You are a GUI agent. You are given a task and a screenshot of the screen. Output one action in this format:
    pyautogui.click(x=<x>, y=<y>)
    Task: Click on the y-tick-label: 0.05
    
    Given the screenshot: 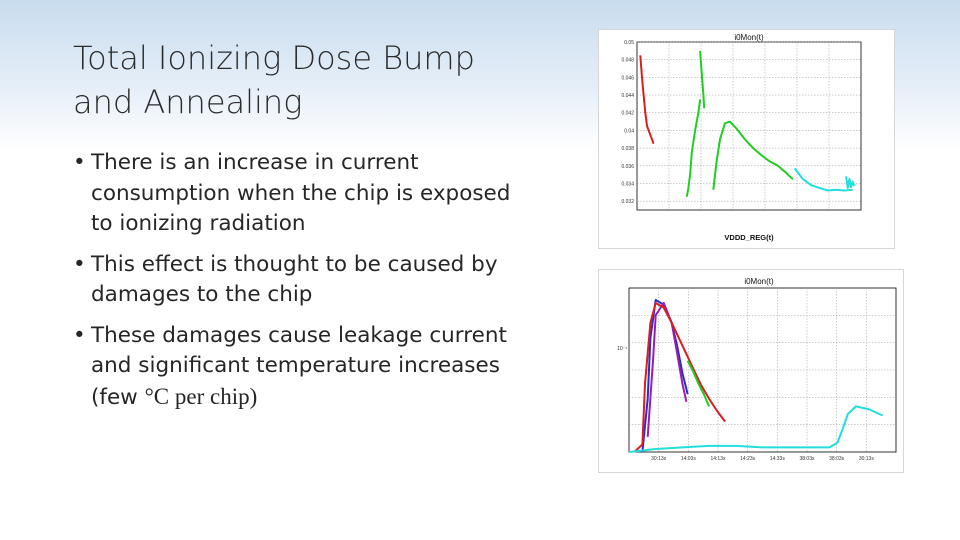 What is the action you would take?
    pyautogui.click(x=629, y=43)
    